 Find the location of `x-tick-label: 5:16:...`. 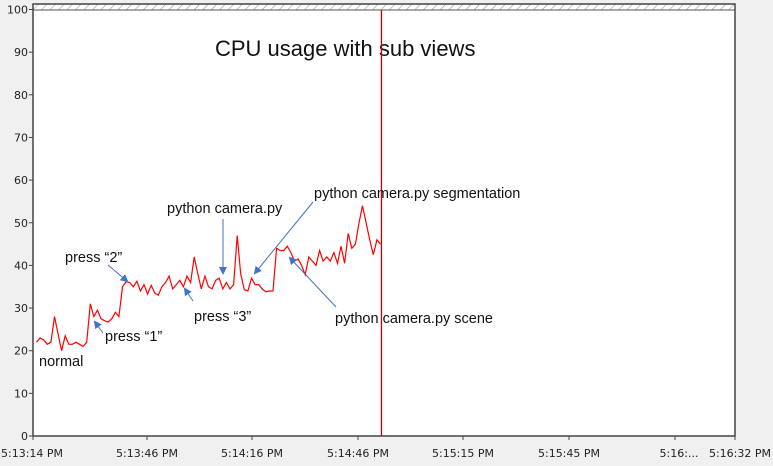

x-tick-label: 5:16:... is located at coordinates (679, 453).